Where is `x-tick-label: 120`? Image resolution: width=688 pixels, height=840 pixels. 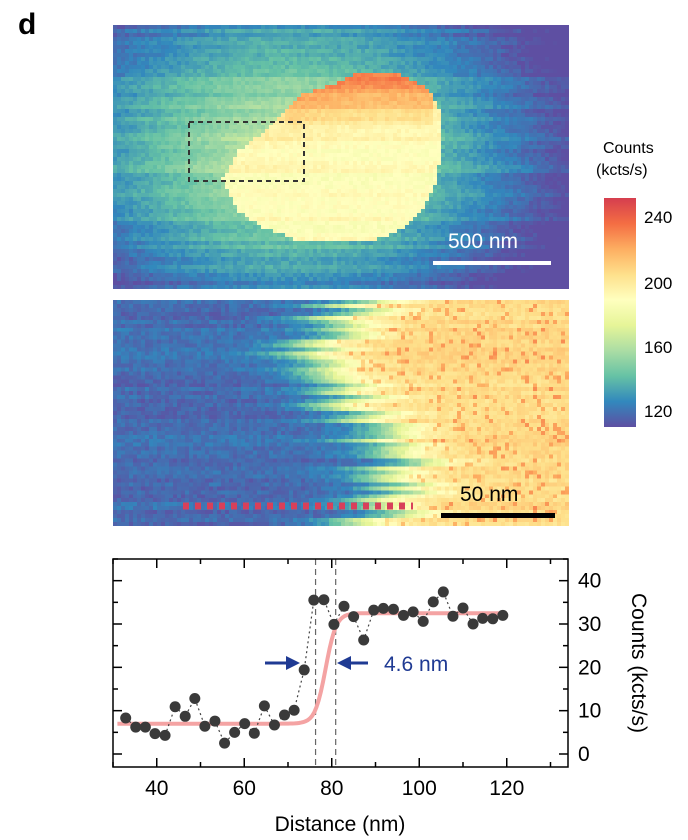 x-tick-label: 120 is located at coordinates (506, 788).